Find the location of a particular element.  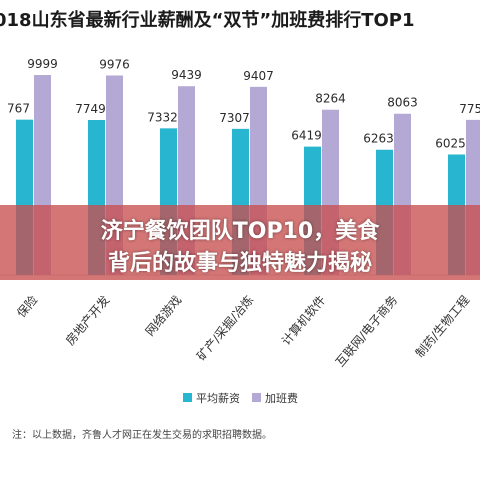

footnote: 注：以上数据，齐鲁人才网正在发生交易的求职招聘数据。 is located at coordinates (142, 435).